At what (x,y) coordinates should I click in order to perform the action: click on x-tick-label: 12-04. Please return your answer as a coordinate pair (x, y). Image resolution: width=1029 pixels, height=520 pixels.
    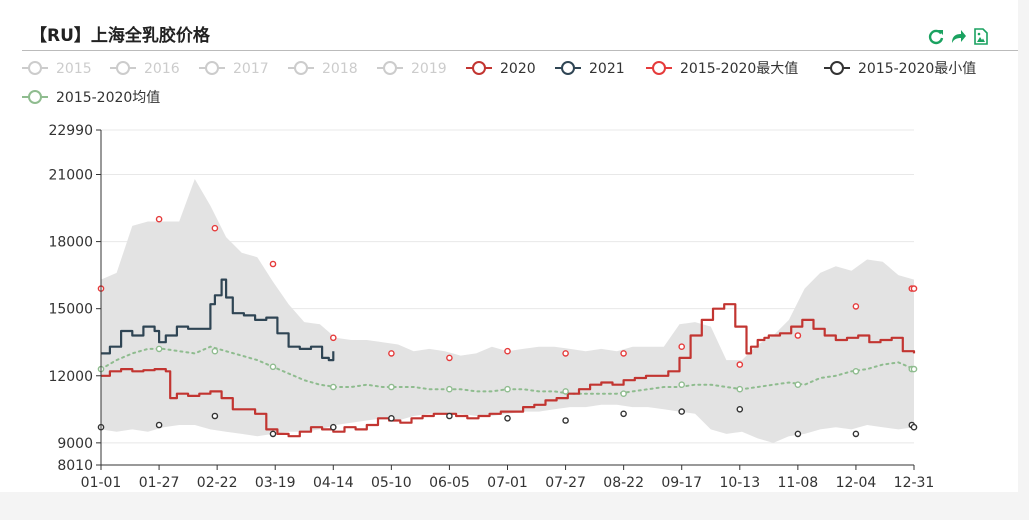
    Looking at the image, I should click on (856, 483).